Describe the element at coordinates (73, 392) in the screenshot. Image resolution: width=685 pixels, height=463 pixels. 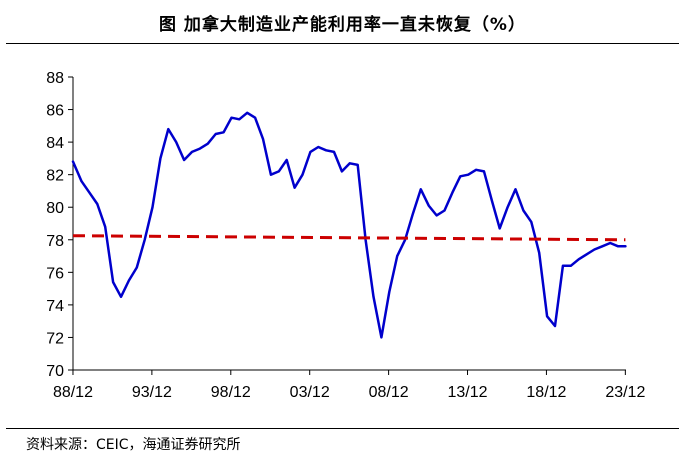
I see `x-tick-label: 88/12` at that location.